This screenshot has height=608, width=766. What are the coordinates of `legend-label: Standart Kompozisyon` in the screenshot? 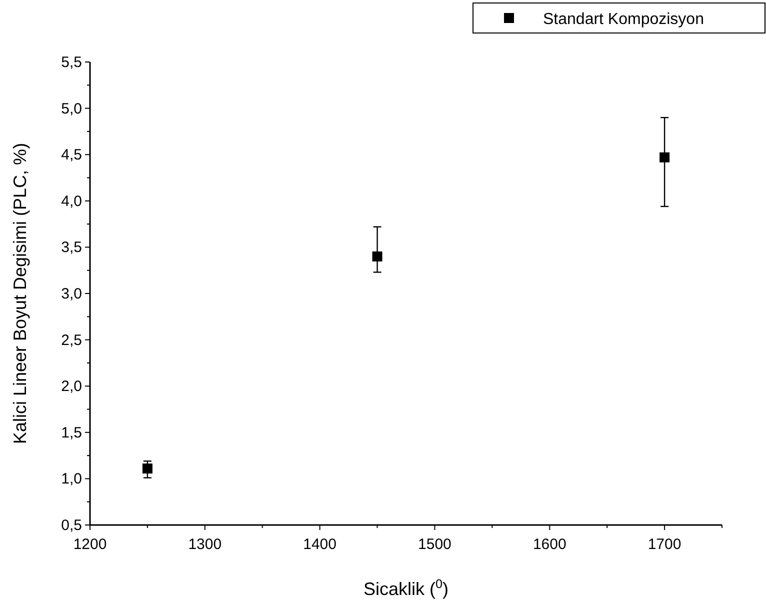 It's located at (623, 19).